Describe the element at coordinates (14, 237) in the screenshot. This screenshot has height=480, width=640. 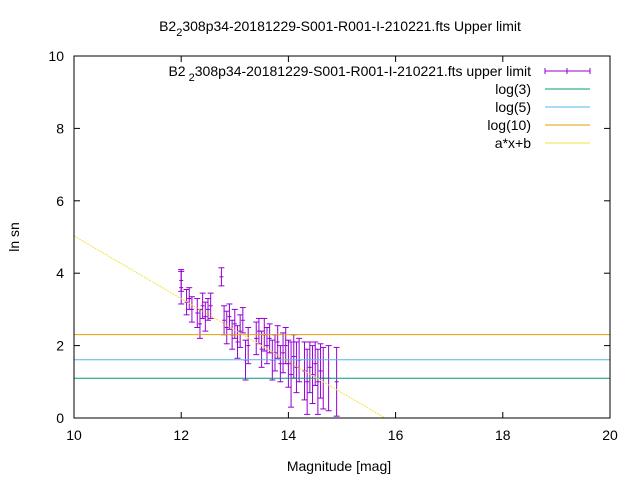
I see `y-axis-label: ln sn` at that location.